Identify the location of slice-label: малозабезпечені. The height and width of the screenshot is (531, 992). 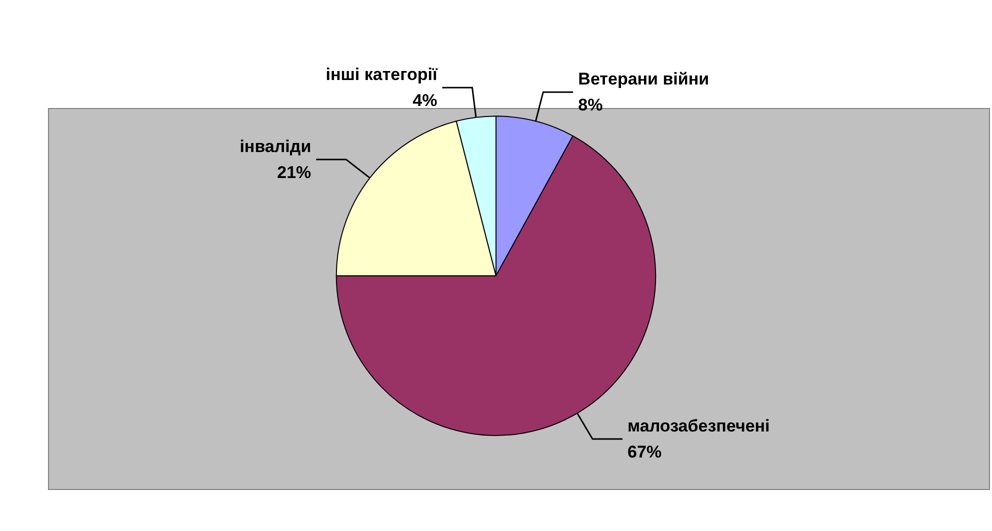
(699, 426).